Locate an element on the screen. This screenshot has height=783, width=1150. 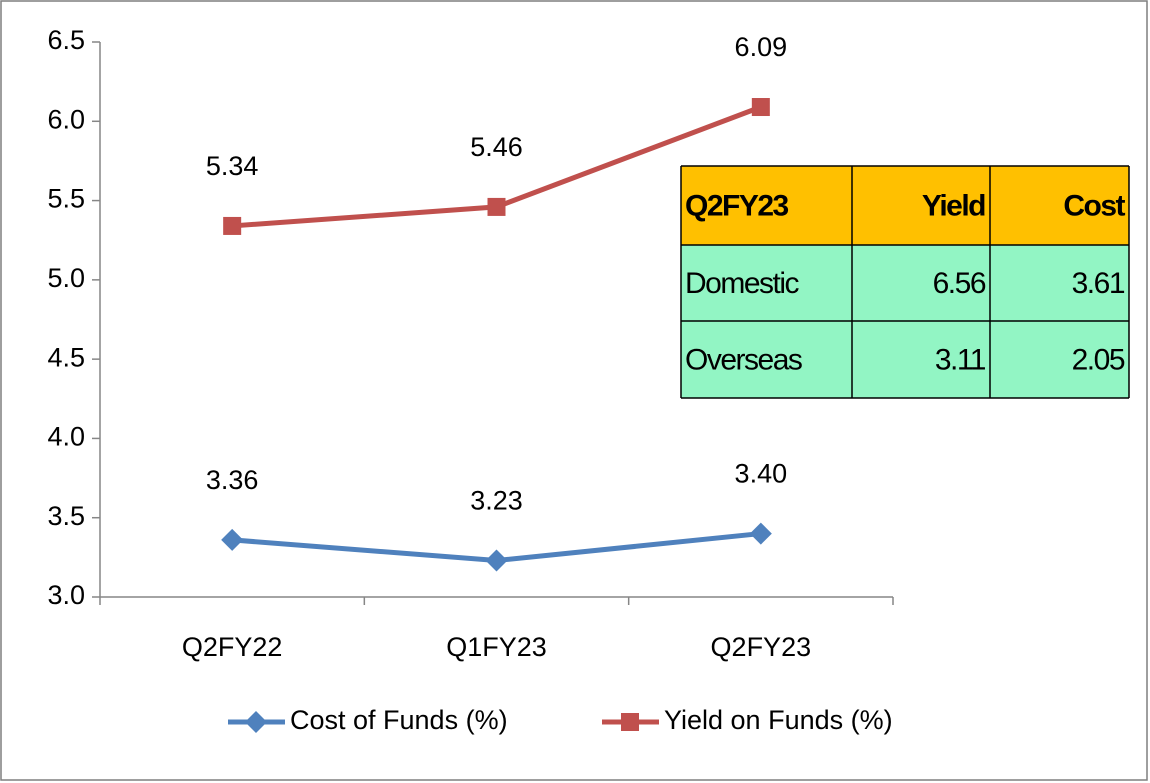
y-tick-label: 3.0 is located at coordinates (66, 595).